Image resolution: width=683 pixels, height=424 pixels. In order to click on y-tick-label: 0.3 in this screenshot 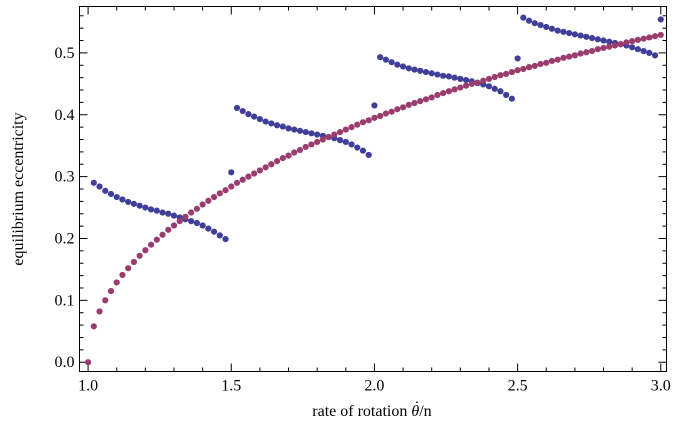, I will do `click(65, 177)`.